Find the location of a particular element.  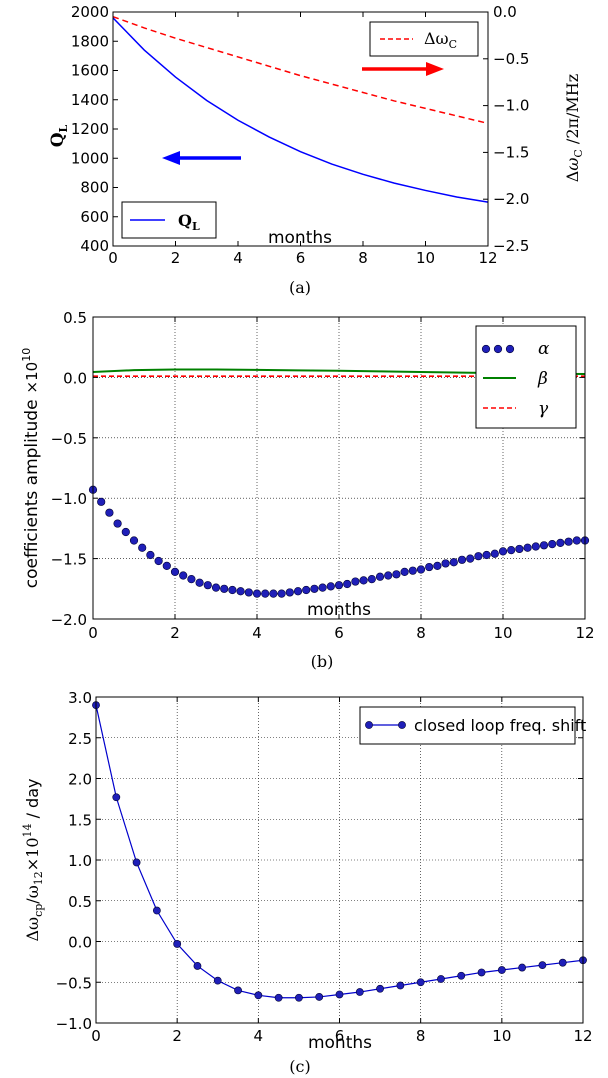

panel-a-plot-content is located at coordinates (300, 109).